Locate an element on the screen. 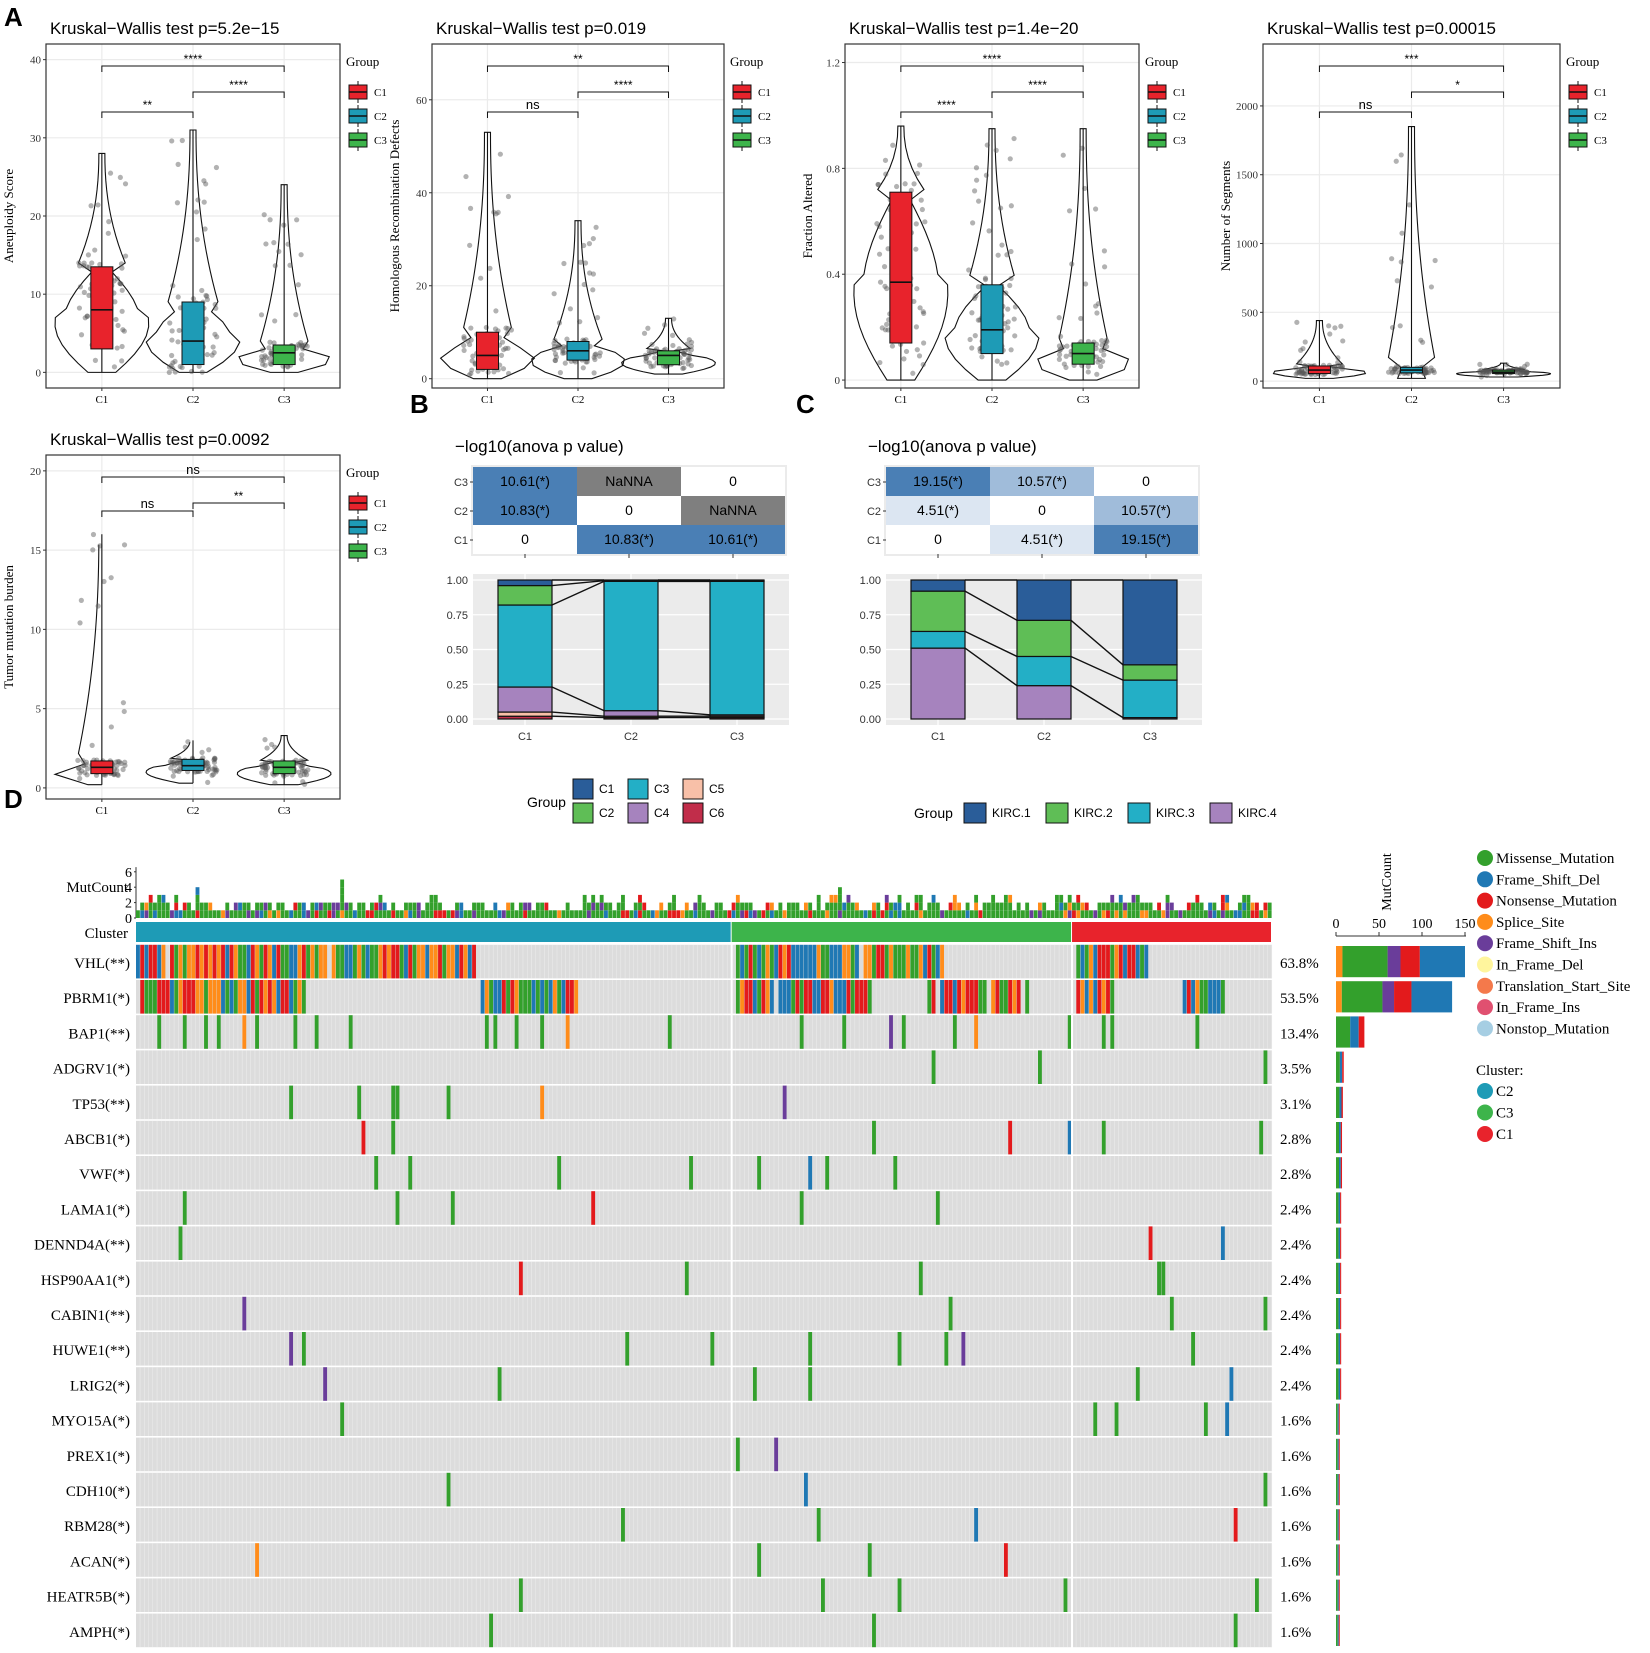  significance-label: **** is located at coordinates (238, 85).